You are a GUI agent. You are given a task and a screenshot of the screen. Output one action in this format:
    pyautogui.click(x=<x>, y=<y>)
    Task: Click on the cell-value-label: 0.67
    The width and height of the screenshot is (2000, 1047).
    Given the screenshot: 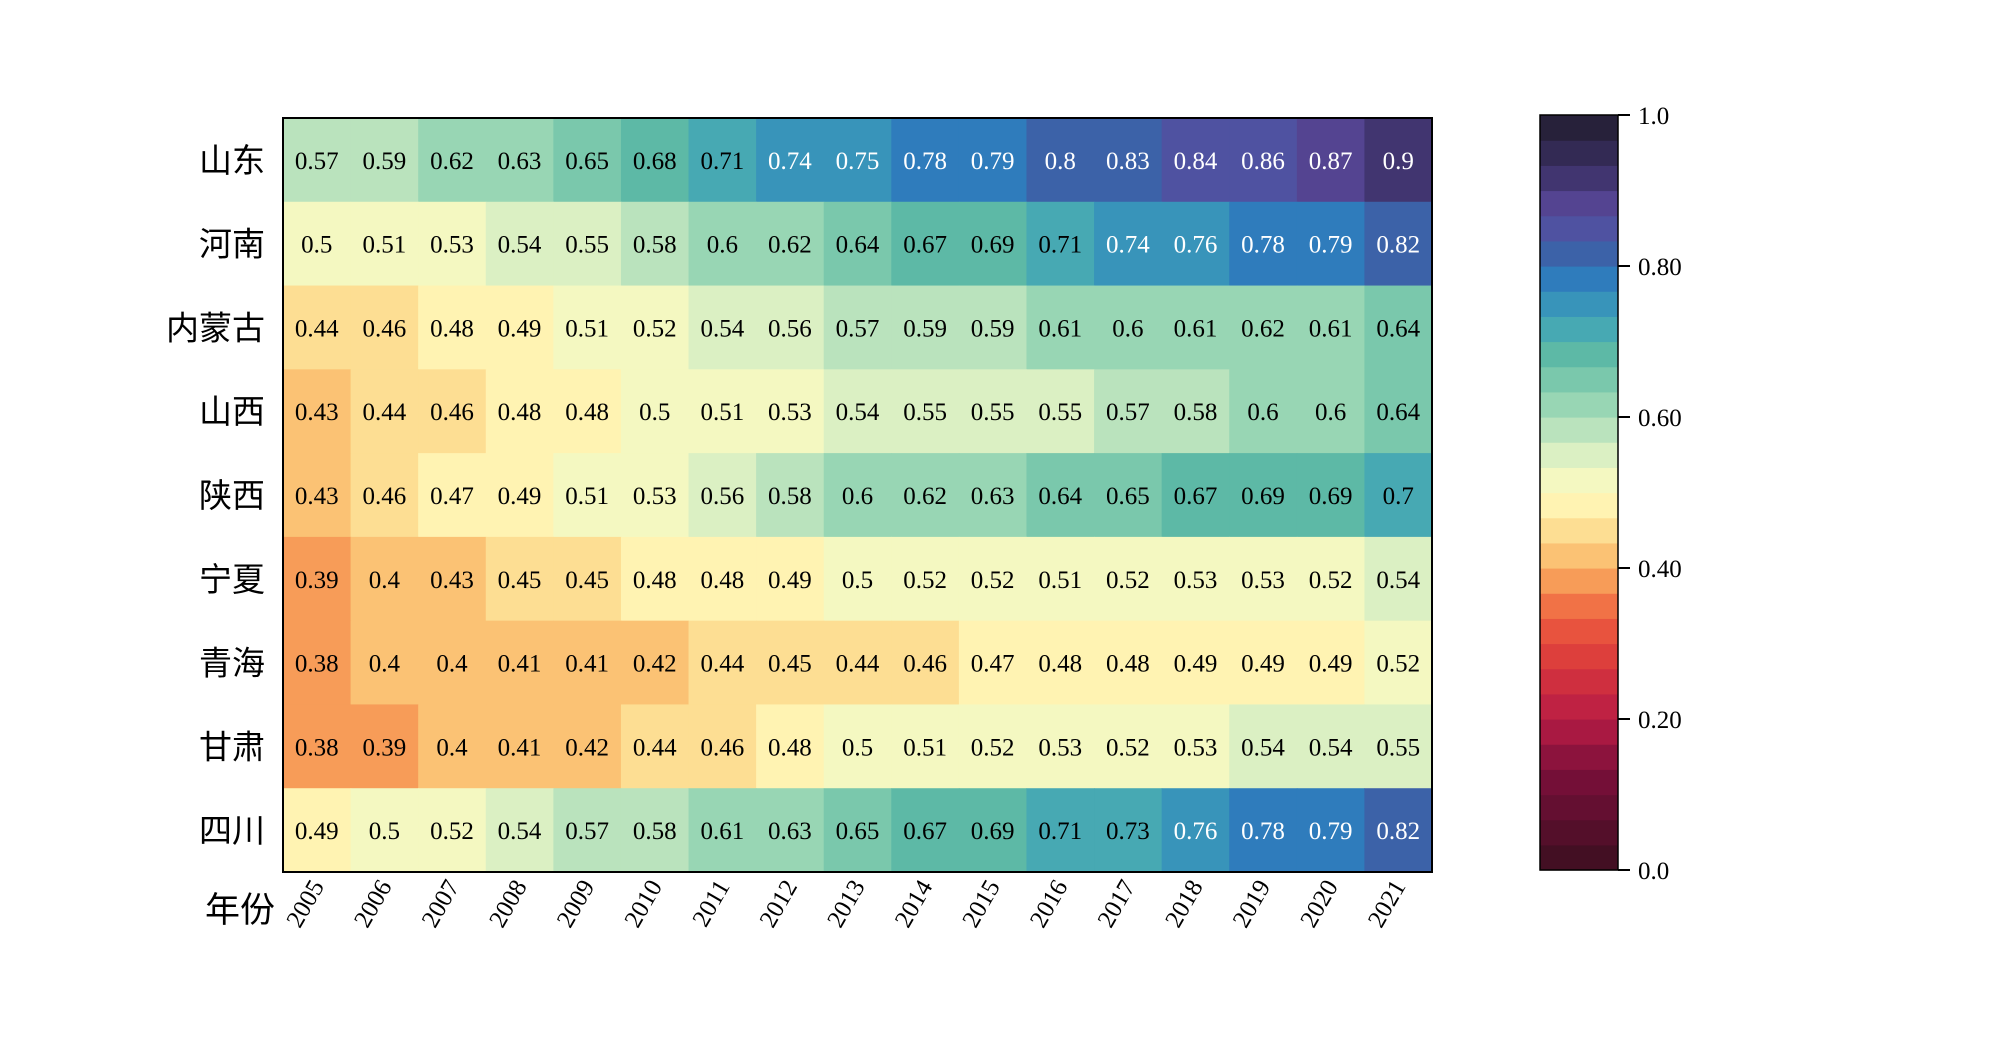 What is the action you would take?
    pyautogui.click(x=925, y=831)
    